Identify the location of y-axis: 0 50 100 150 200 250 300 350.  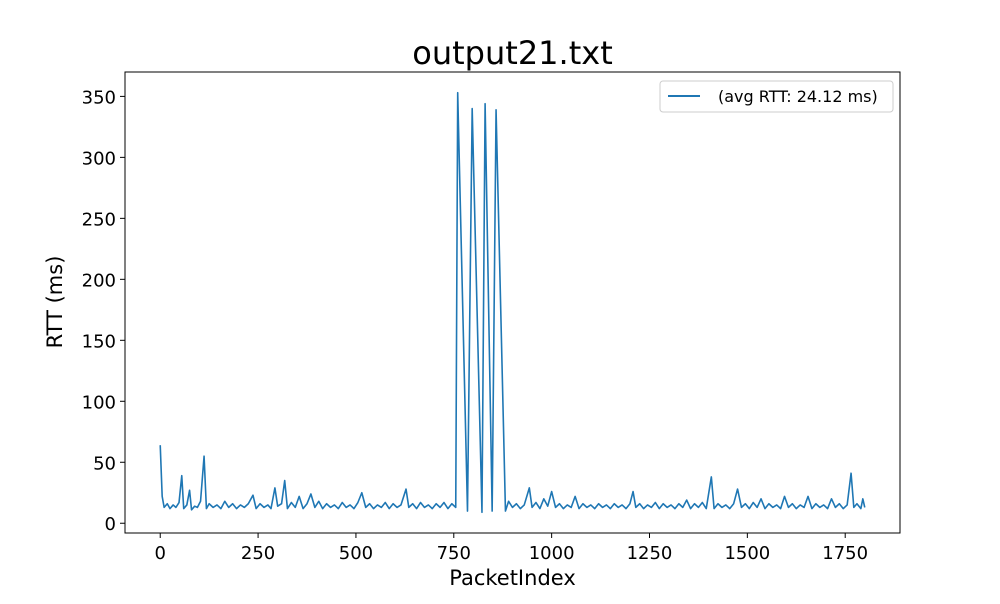
(103, 311).